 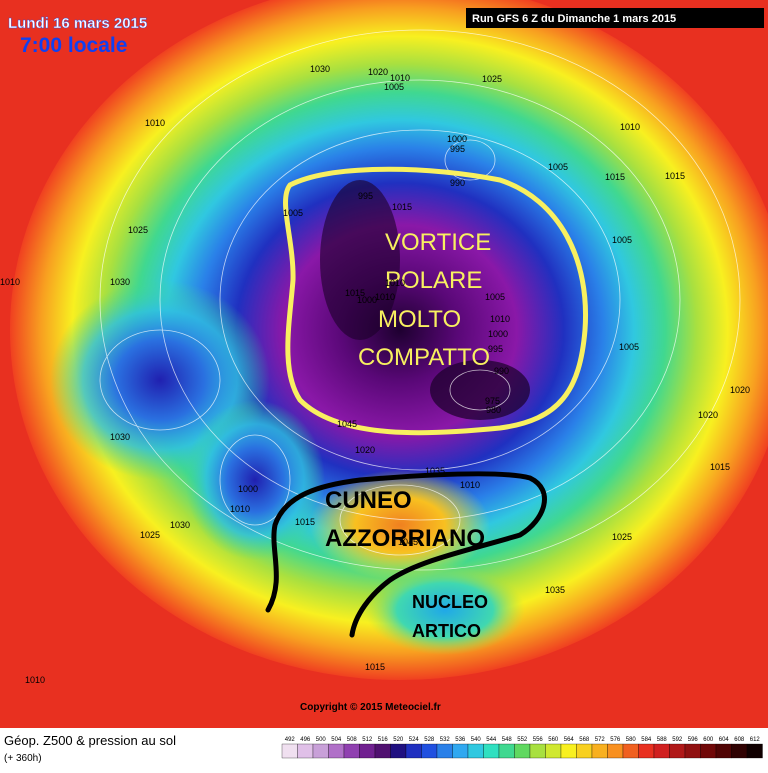 I want to click on annotation-line: CUNEO, so click(x=368, y=500).